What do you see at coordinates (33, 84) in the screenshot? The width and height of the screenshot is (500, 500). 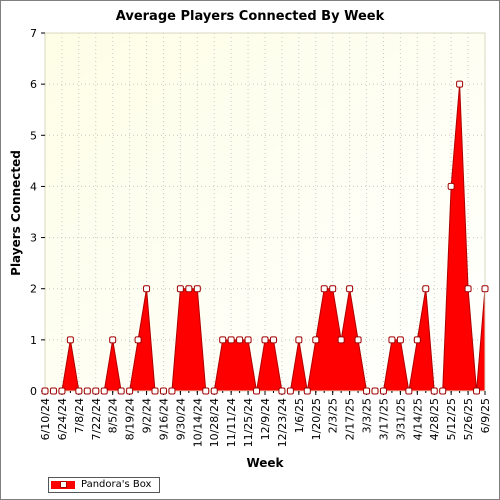 I see `y-tick-label: 6` at bounding box center [33, 84].